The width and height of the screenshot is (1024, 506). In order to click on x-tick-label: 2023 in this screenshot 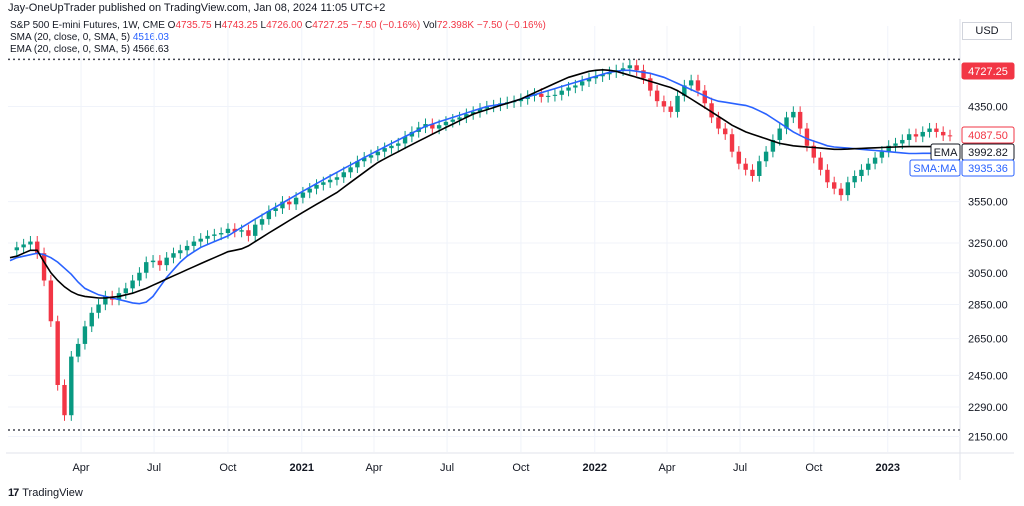, I will do `click(888, 468)`.